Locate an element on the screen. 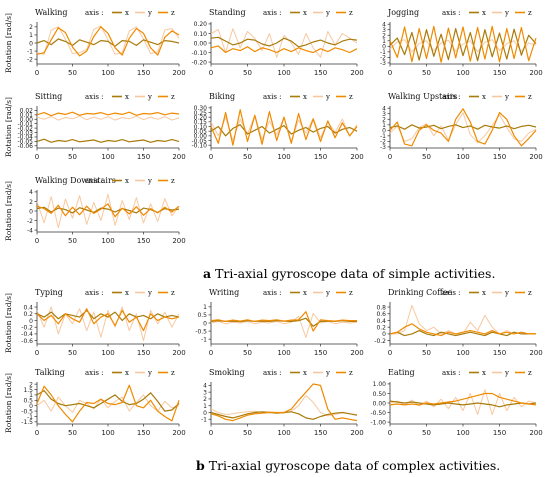  y-axis-label: Rotation [rad/s] is located at coordinates (8, 43).